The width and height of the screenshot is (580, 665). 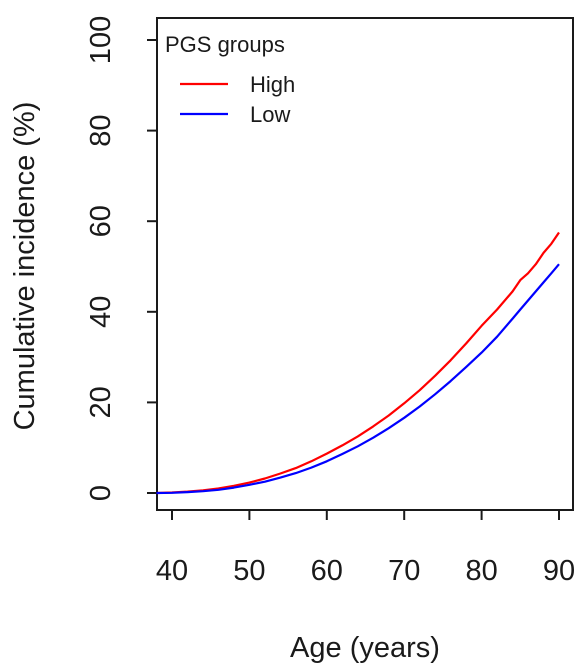 What do you see at coordinates (327, 571) in the screenshot?
I see `x-tick-label: 60` at bounding box center [327, 571].